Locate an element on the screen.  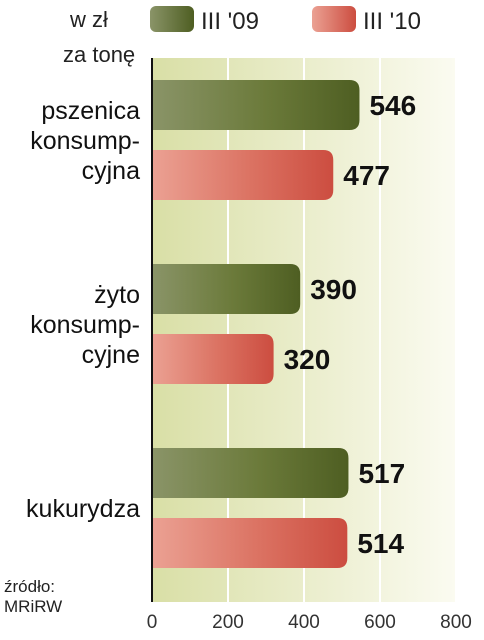
tick-label-200: 200 is located at coordinates (228, 622).